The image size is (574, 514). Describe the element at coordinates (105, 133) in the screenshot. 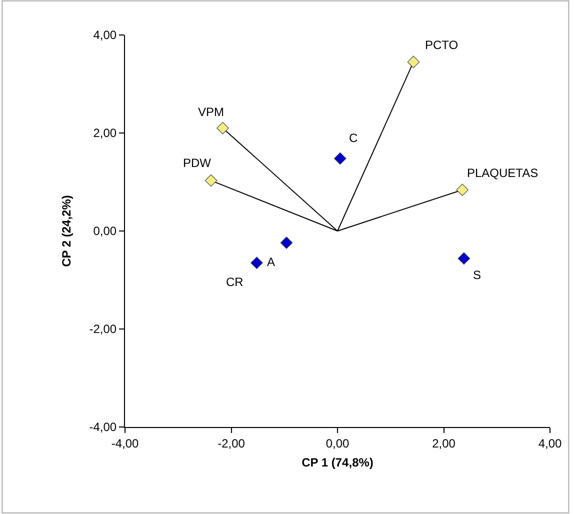

I see `y-tick-label: 2,00` at that location.